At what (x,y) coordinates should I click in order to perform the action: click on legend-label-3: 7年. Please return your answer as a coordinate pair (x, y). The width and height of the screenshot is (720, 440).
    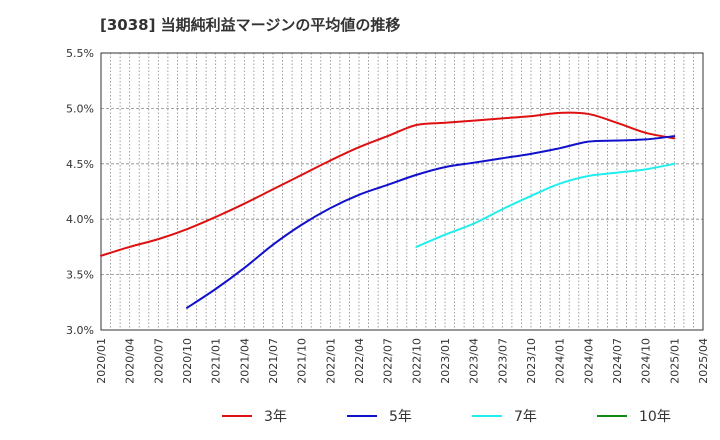
    Looking at the image, I should click on (525, 417).